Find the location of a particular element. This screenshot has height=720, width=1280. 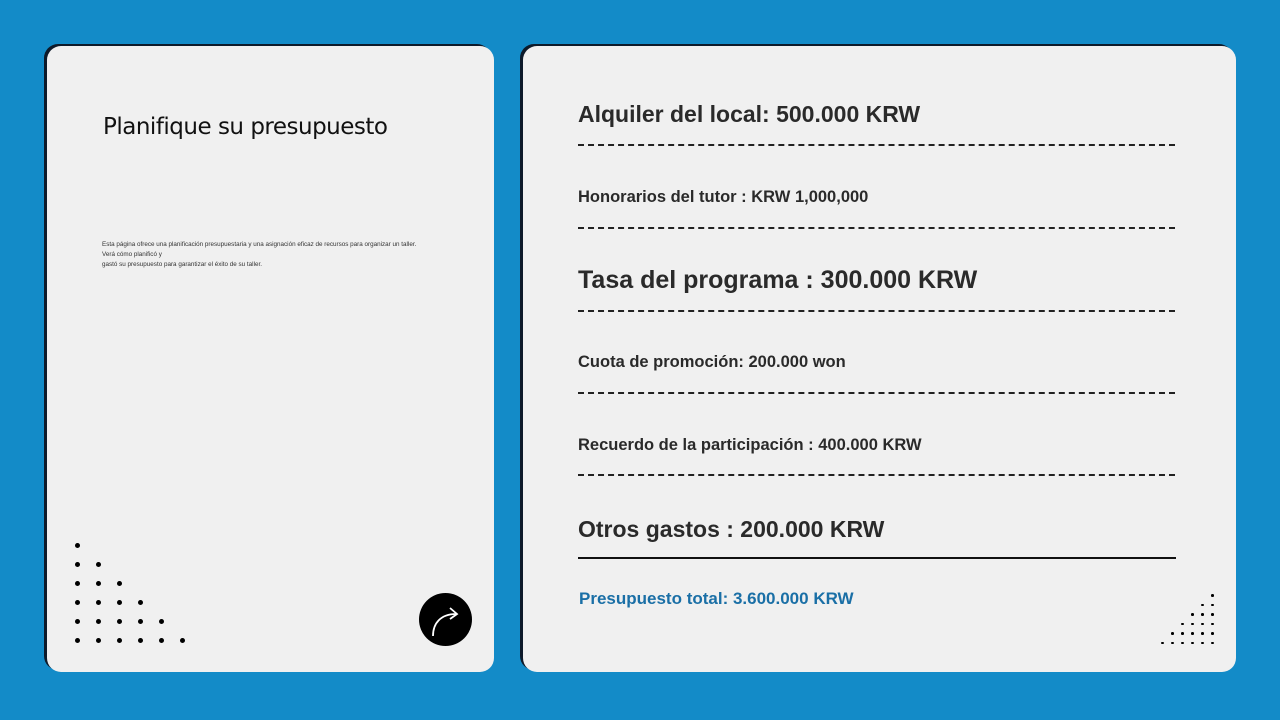

budget-total: Presupuesto total: 3.600.000 KRW is located at coordinates (716, 598).